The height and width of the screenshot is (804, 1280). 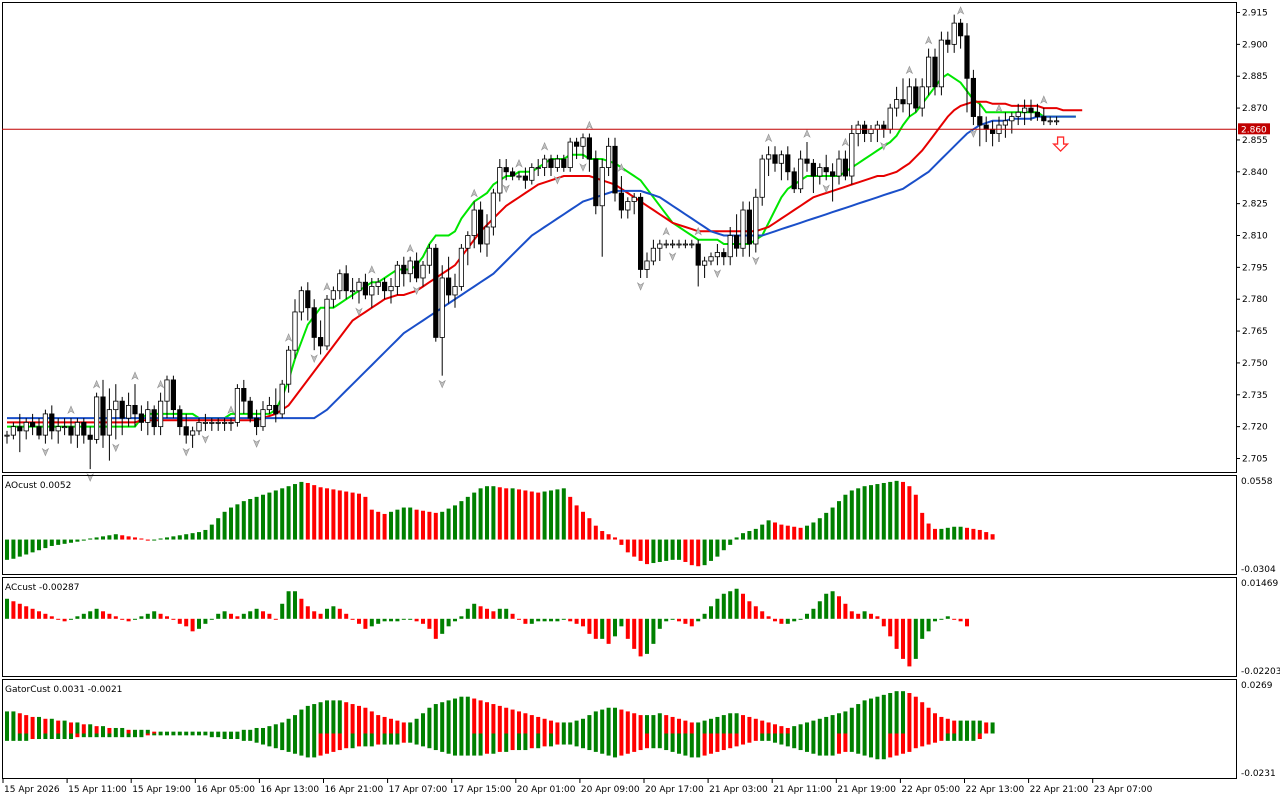 What do you see at coordinates (639, 730) in the screenshot?
I see `gator-panel: GatorCust 0.0031 -0.0021 0.0269 -0.0231` at bounding box center [639, 730].